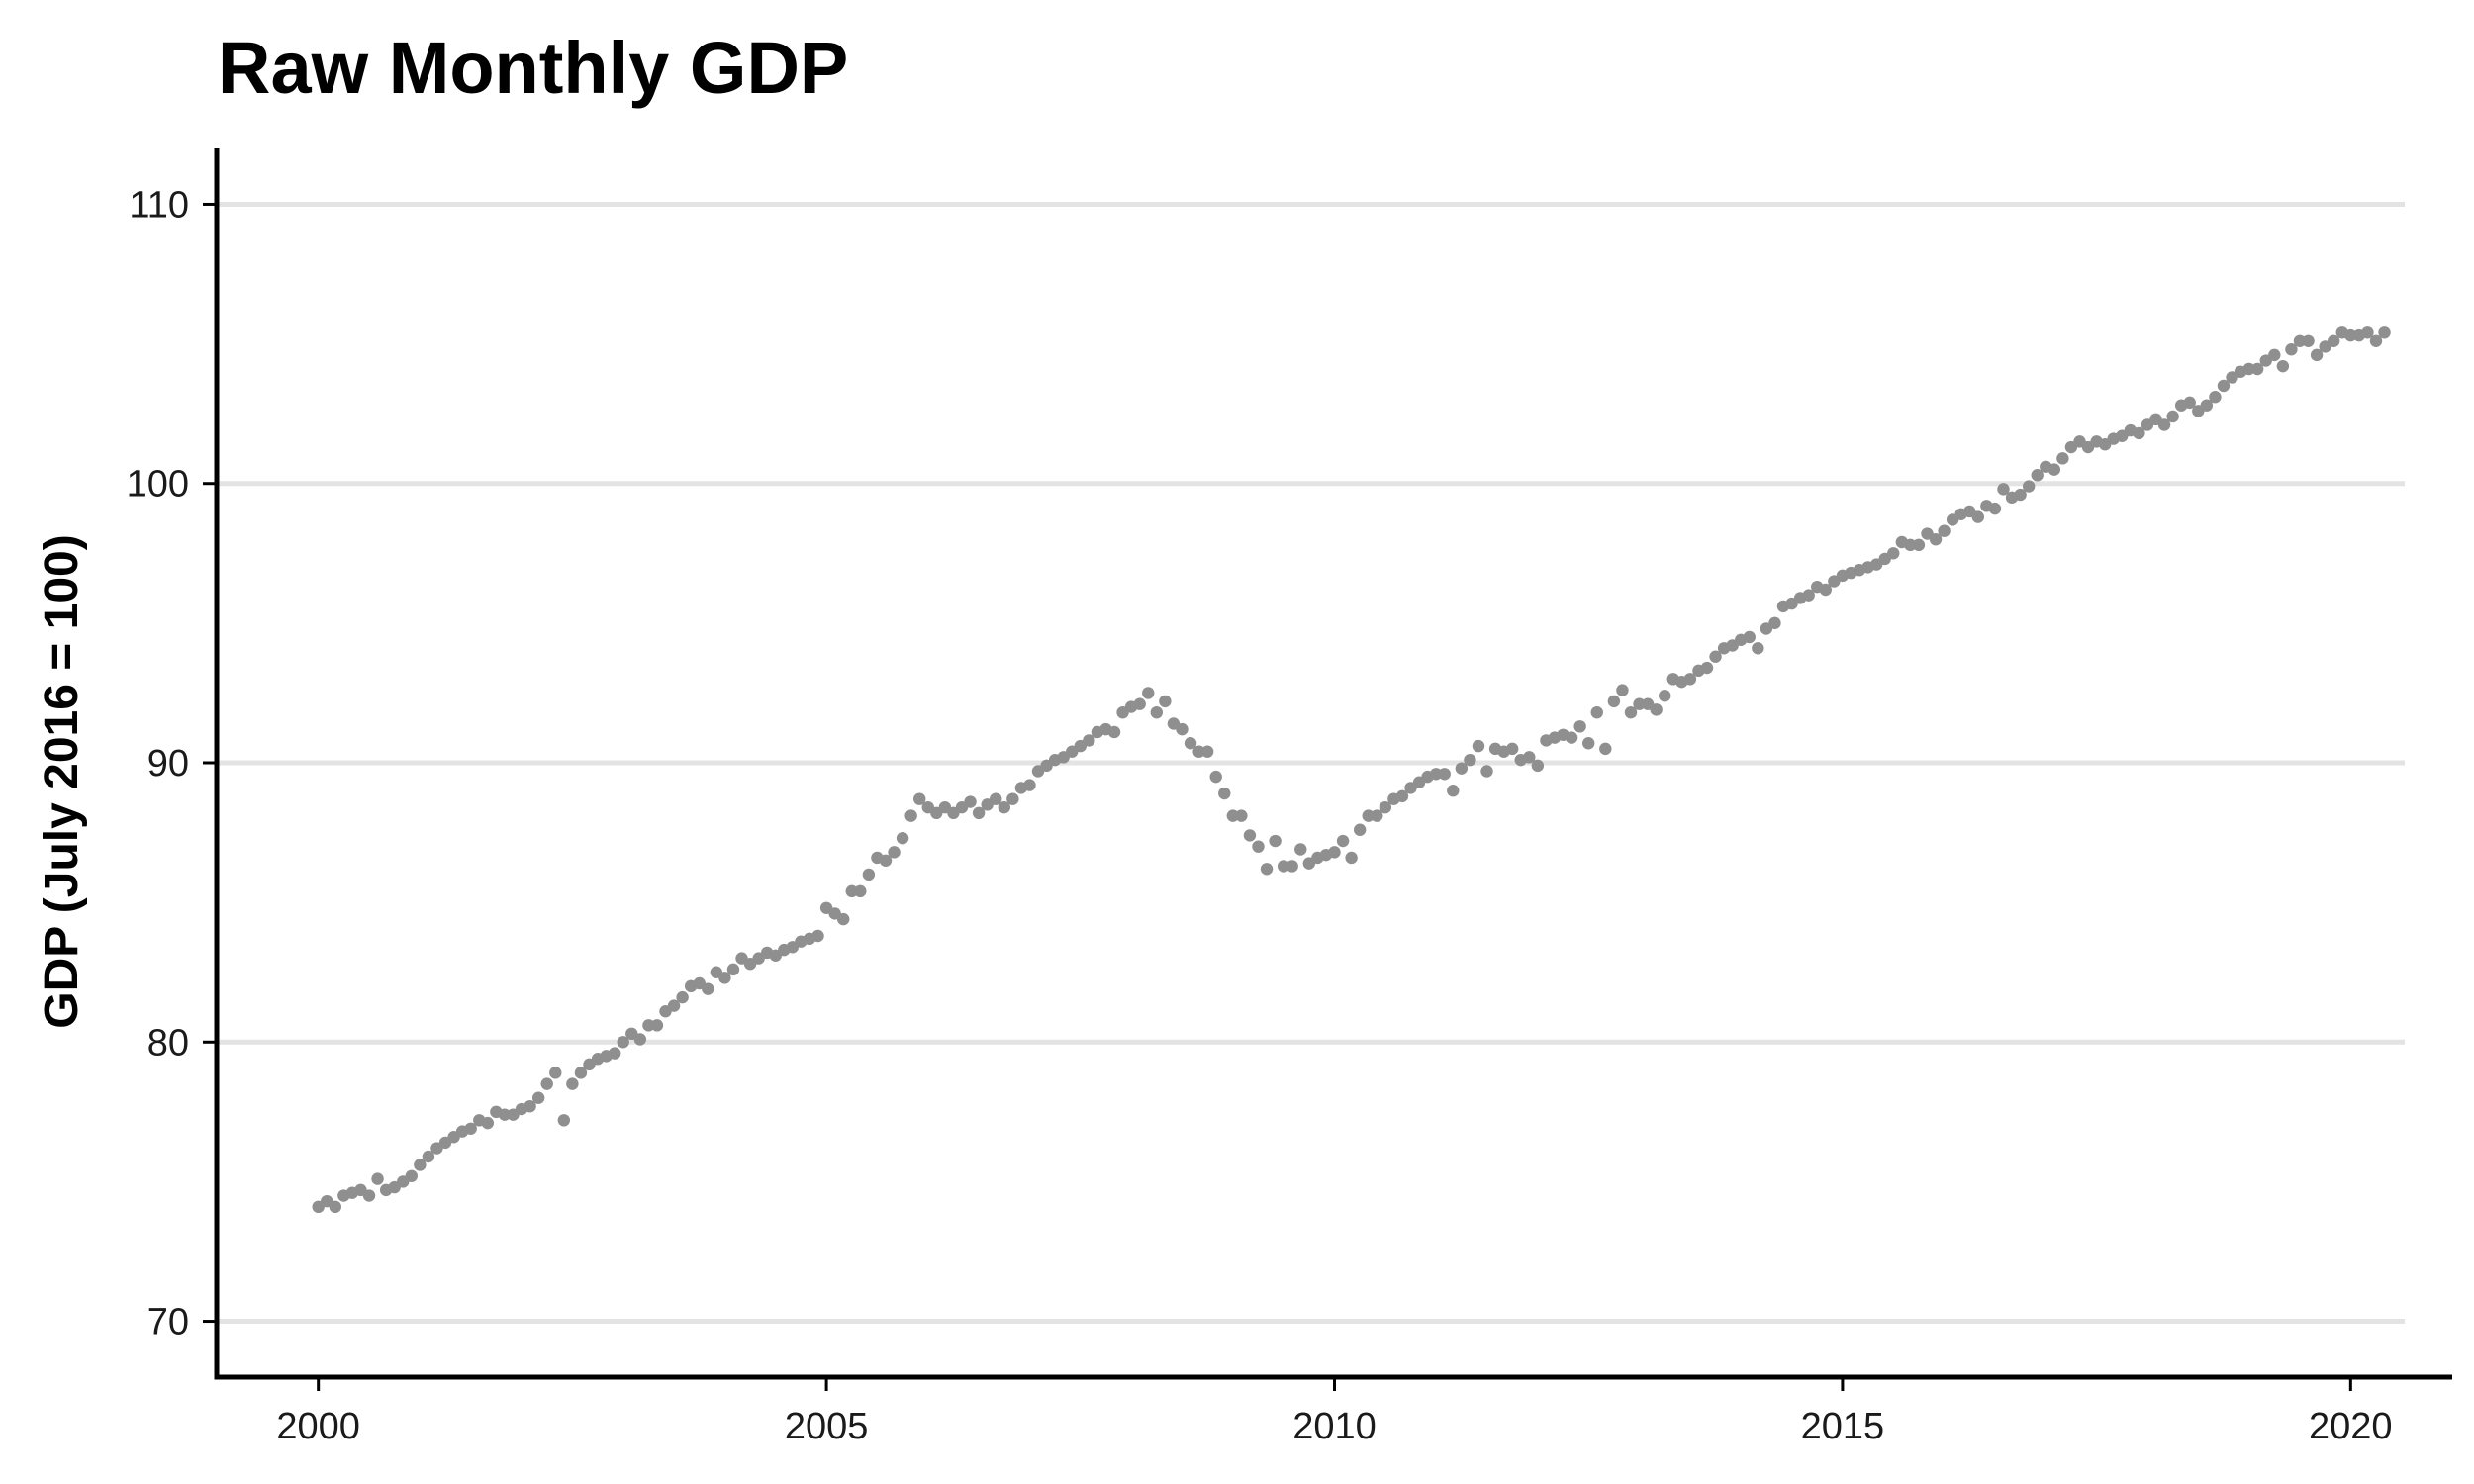 This screenshot has height=1484, width=2474. What do you see at coordinates (1843, 1426) in the screenshot?
I see `x-tick-label: 2015` at bounding box center [1843, 1426].